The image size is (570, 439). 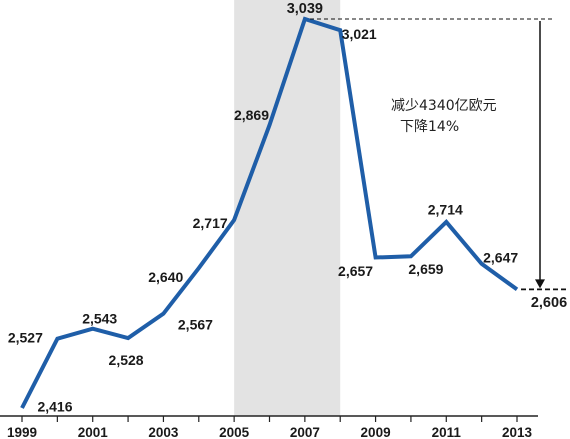 I want to click on x-tick-labels: 1999 2001 2003 2005 2007 2009 2011 2013, so click(x=270, y=432).